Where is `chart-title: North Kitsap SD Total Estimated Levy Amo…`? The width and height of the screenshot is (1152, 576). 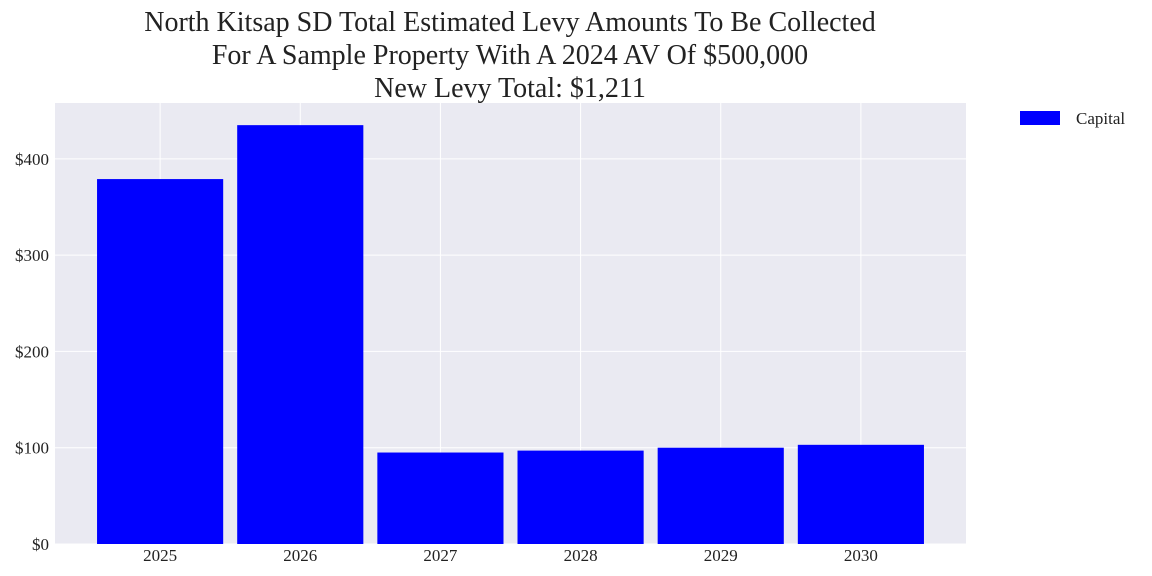 chart-title: North Kitsap SD Total Estimated Levy Amo… is located at coordinates (510, 55).